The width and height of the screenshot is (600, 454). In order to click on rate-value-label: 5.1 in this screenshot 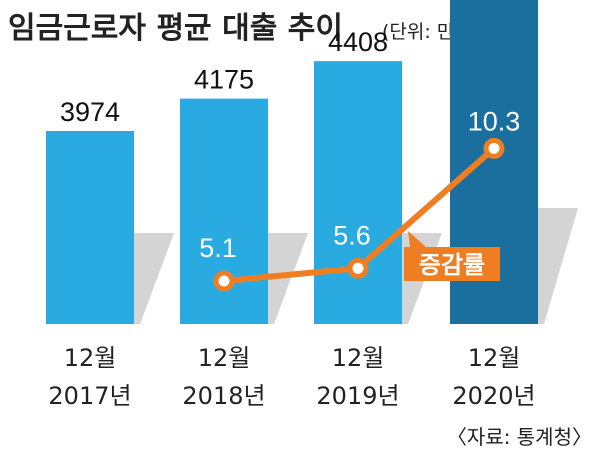, I will do `click(218, 248)`.